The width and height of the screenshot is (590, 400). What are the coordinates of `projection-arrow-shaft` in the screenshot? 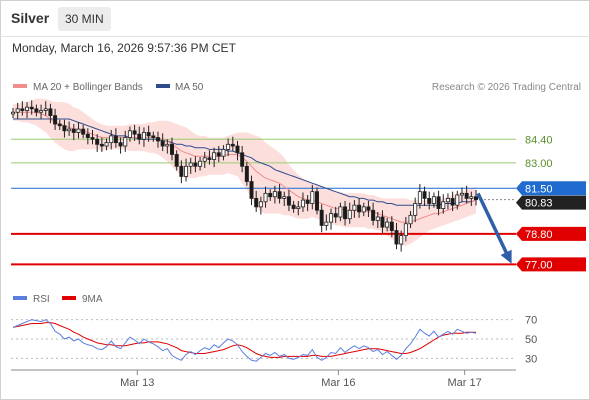 It's located at (493, 226).